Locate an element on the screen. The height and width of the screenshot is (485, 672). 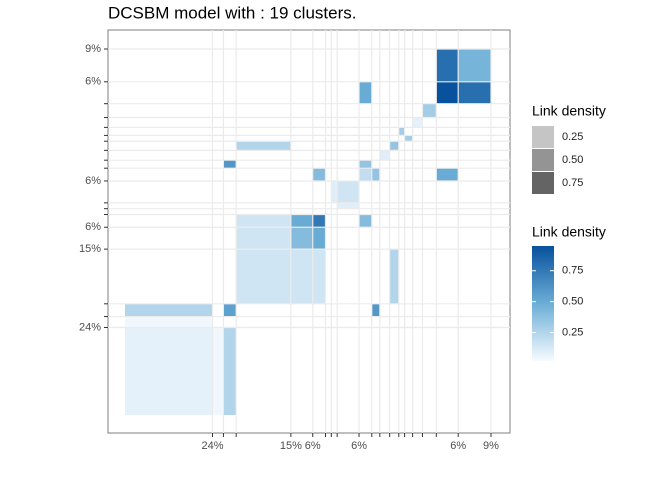
x-tick-label: 15% is located at coordinates (291, 446).